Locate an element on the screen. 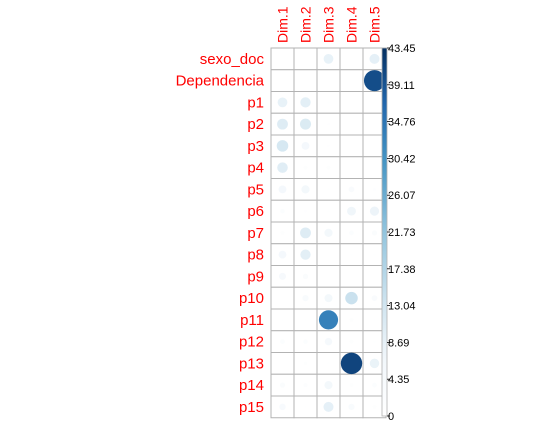  colorbar-tick-label: 17.38 is located at coordinates (402, 270).